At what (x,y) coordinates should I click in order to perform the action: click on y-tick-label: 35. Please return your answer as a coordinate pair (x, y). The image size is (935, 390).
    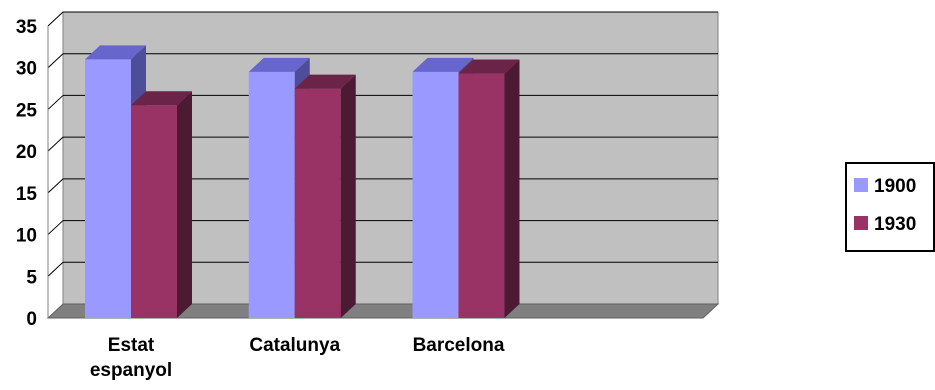
    Looking at the image, I should click on (27, 27).